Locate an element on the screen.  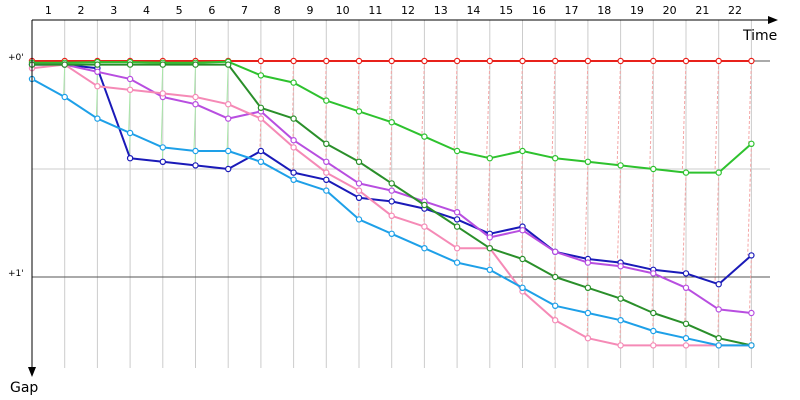
x-tick-label: 6 is located at coordinates (211, 10).